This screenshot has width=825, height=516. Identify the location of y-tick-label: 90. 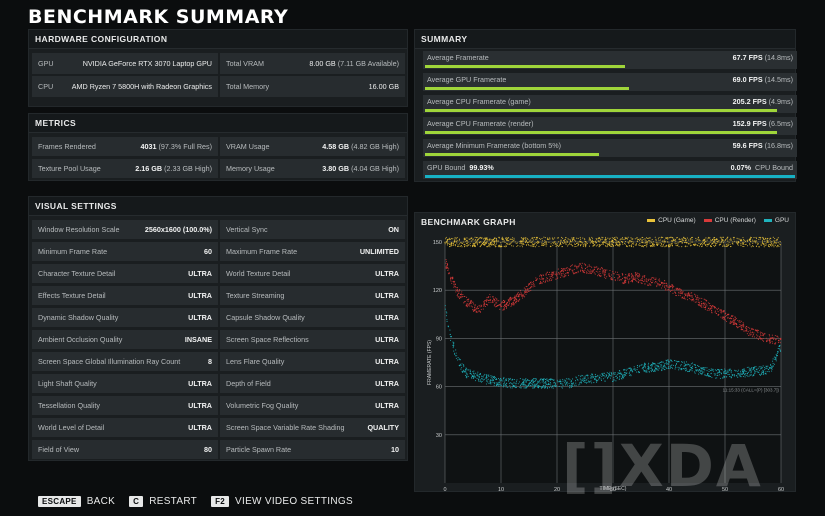
(439, 339).